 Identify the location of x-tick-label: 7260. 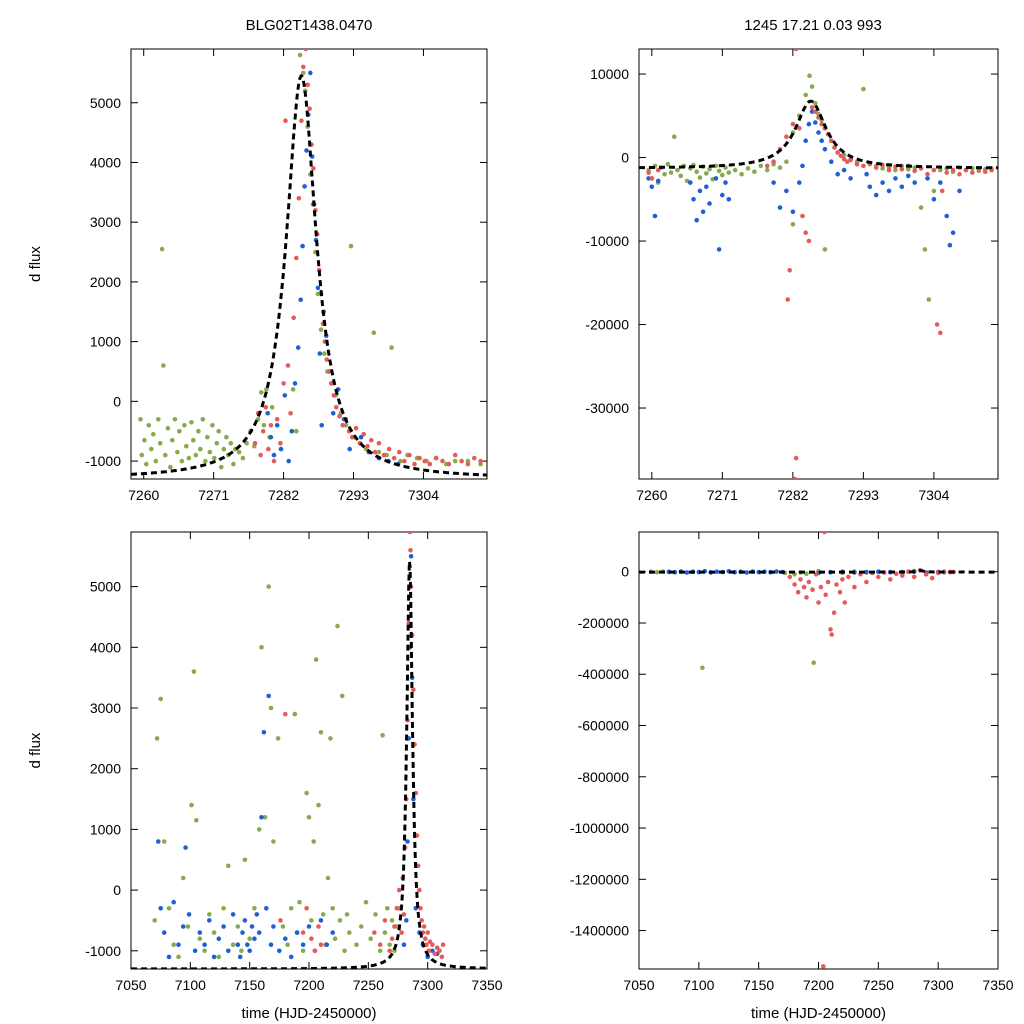
(143, 495).